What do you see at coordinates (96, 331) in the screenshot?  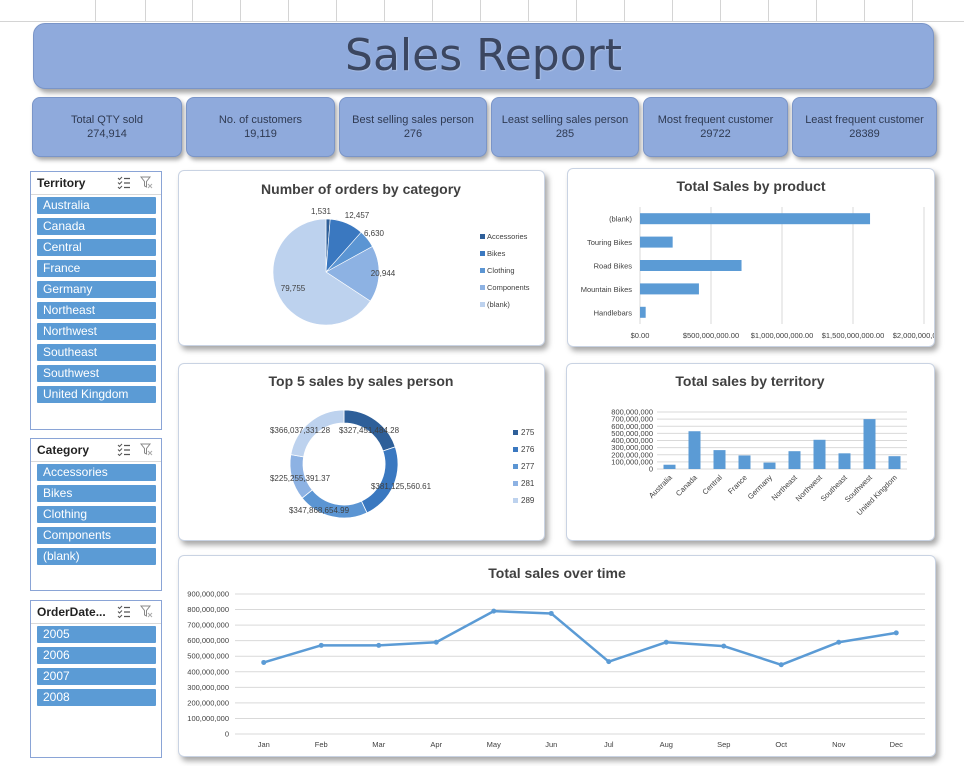 I see `slicer-item-northwest: Northwest` at bounding box center [96, 331].